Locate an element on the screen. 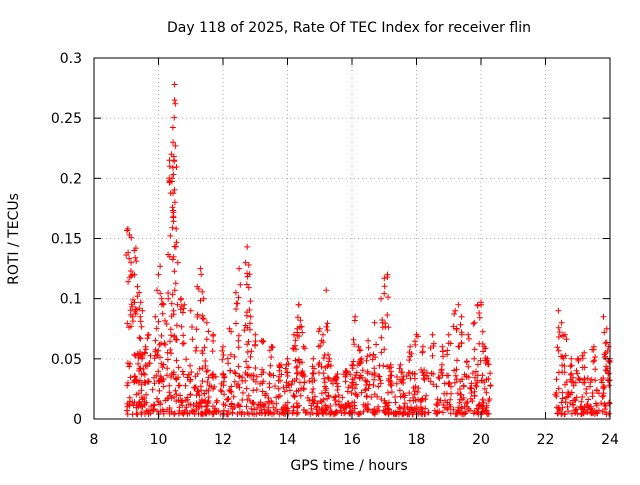 This screenshot has width=640, height=485. x-axis-label: GPS time / hours is located at coordinates (348, 466).